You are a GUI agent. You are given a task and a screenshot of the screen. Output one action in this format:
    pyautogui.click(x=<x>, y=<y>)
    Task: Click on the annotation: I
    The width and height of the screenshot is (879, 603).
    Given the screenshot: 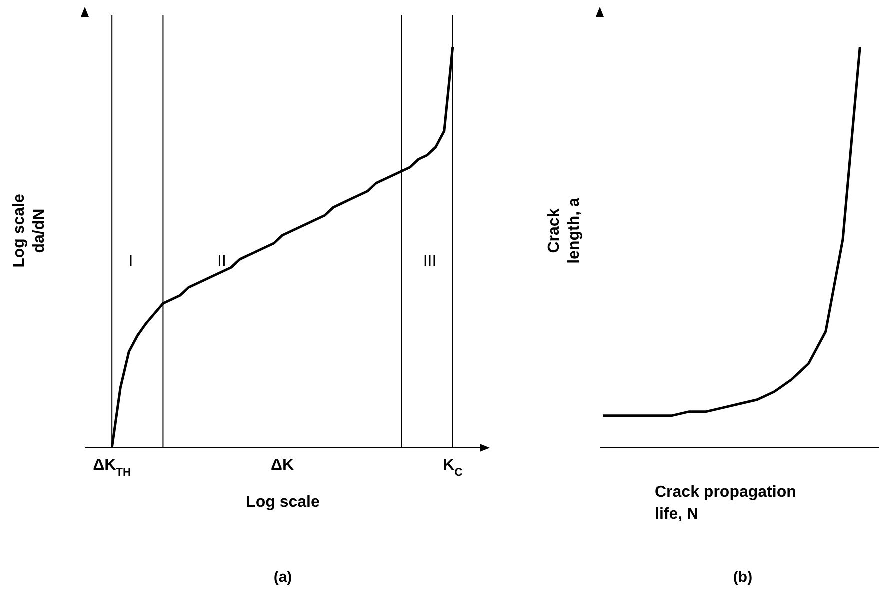 What is the action you would take?
    pyautogui.click(x=131, y=262)
    